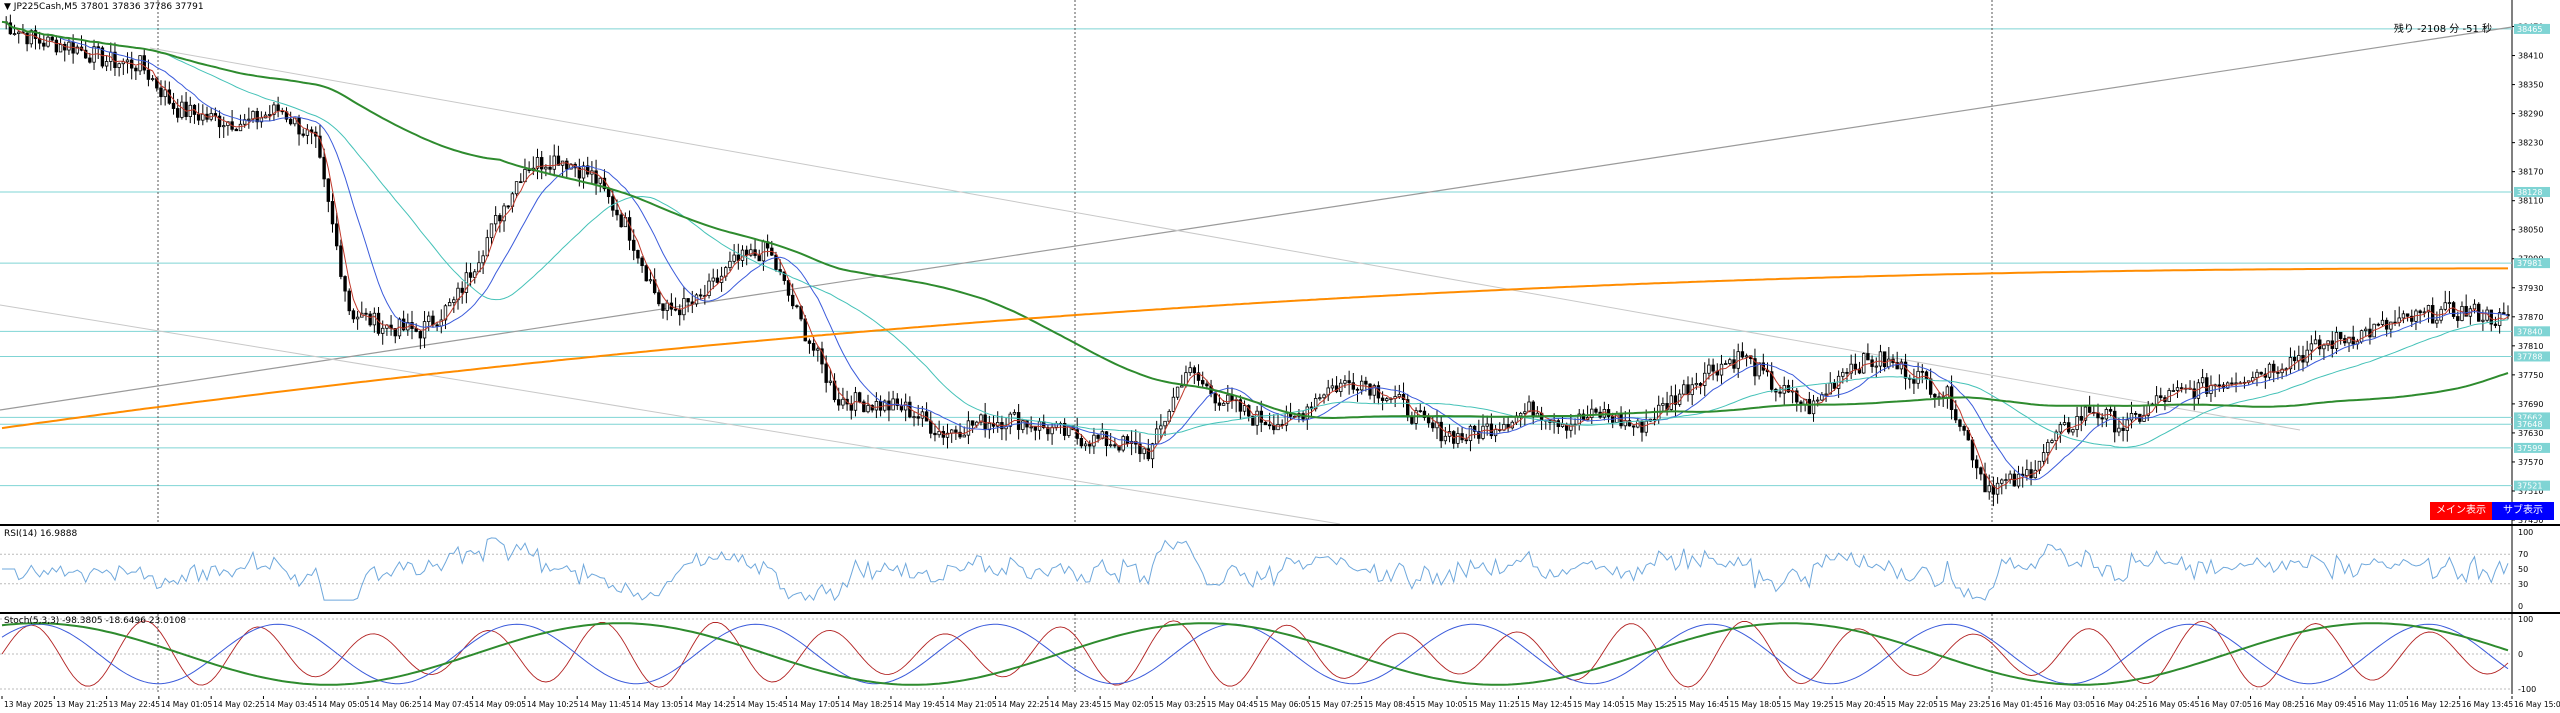  Describe the element at coordinates (2530, 346) in the screenshot. I see `price-tick-label: 37810` at that location.